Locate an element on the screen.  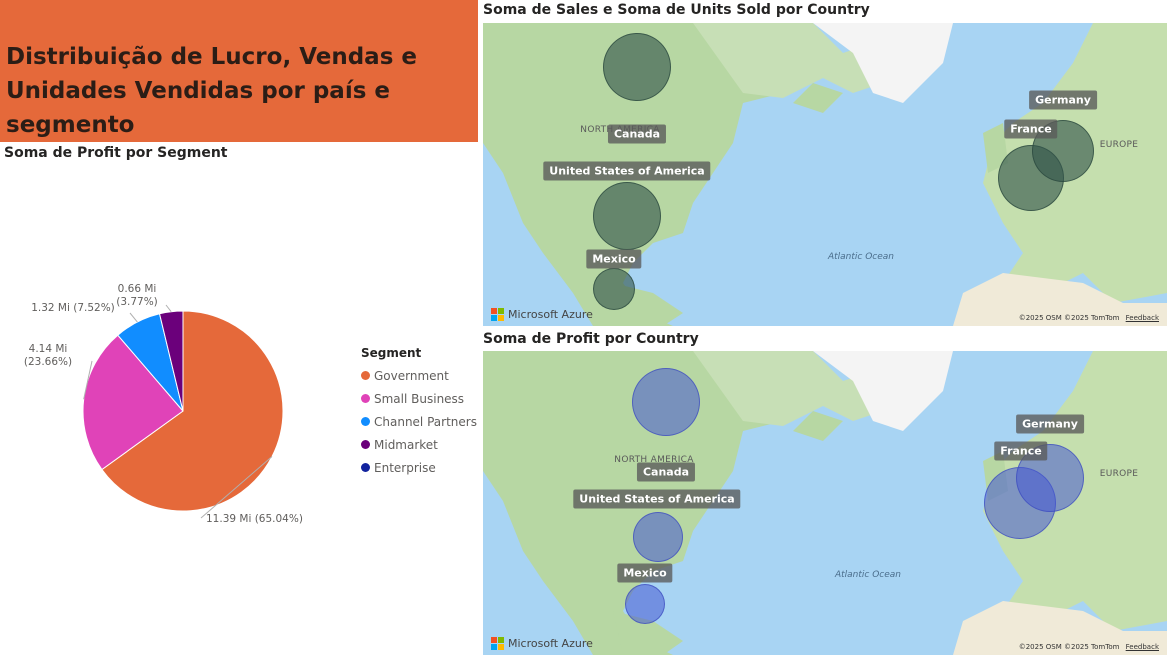
legend-item-small-business: Small Business is located at coordinates (419, 398).